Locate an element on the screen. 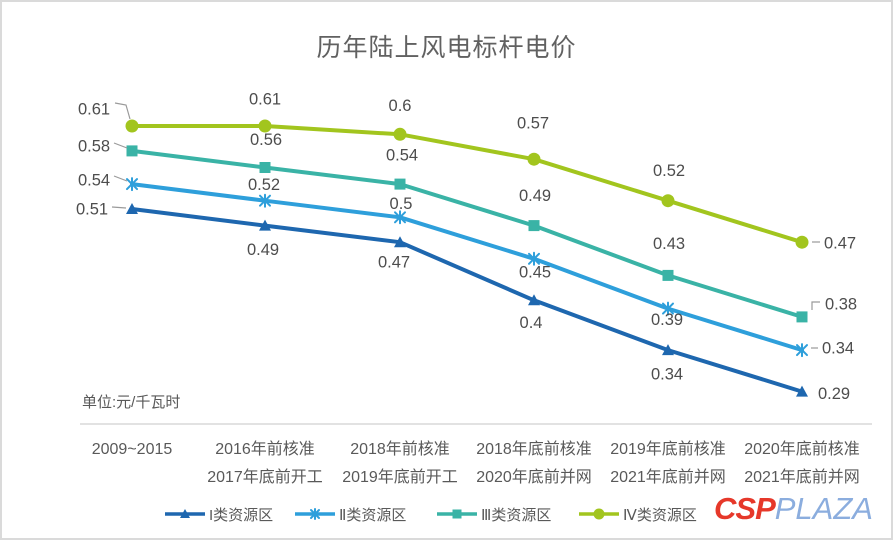  value-label: 0.57 is located at coordinates (533, 124).